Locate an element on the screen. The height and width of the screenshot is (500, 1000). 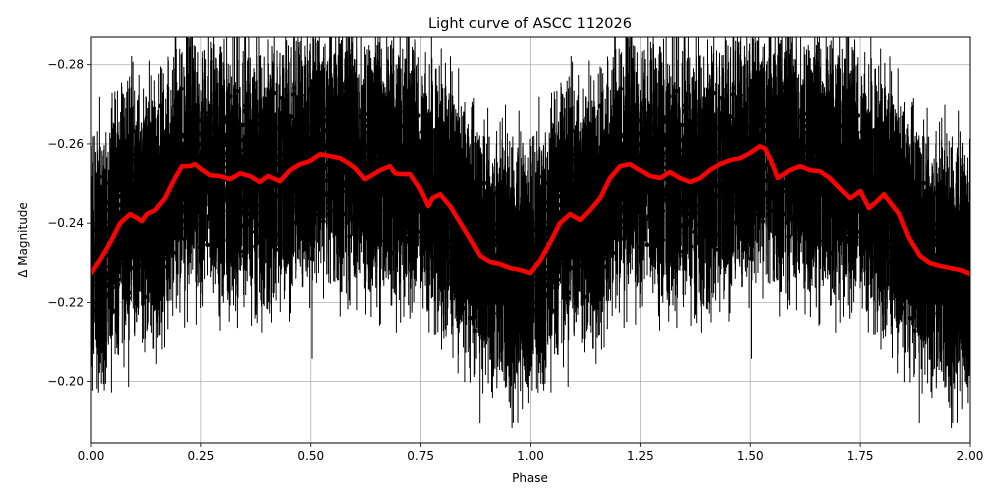
y-axis: −0.28 −0.26 −0.24 −0.22 −0.20 is located at coordinates (69, 223).